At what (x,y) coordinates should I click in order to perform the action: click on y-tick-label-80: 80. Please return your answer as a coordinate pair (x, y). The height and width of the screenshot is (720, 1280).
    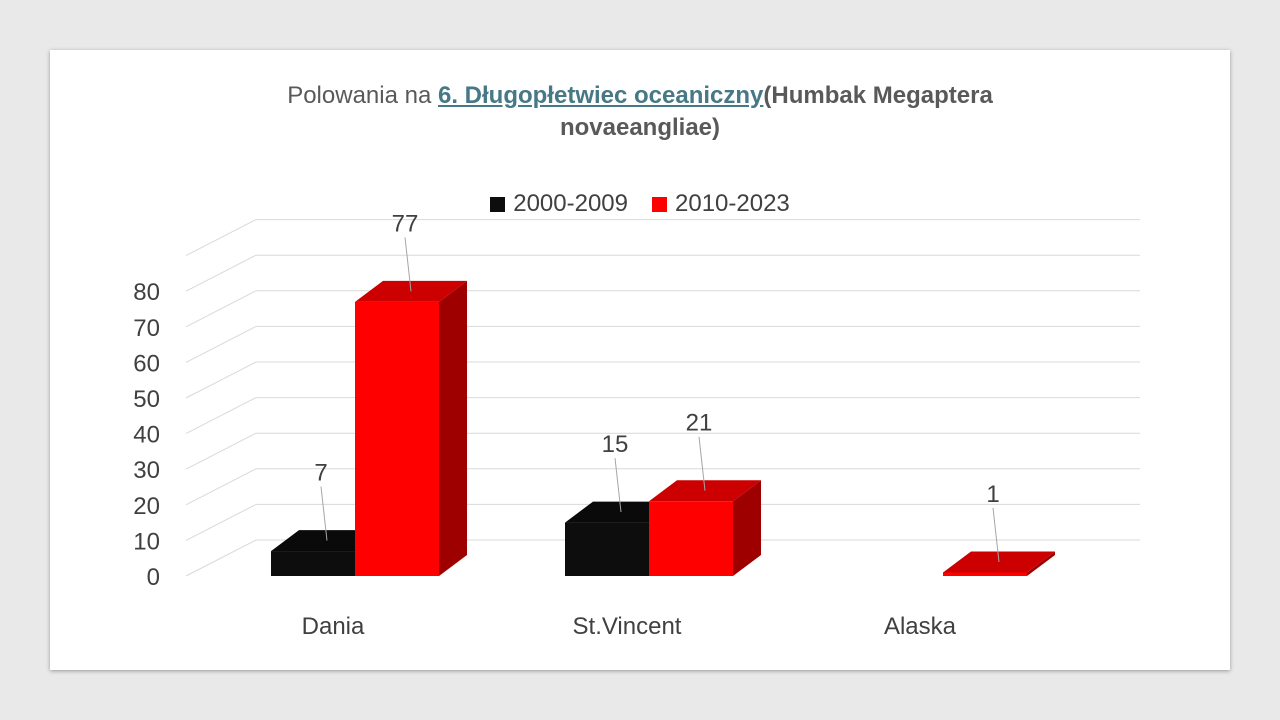
    Looking at the image, I should click on (146, 292).